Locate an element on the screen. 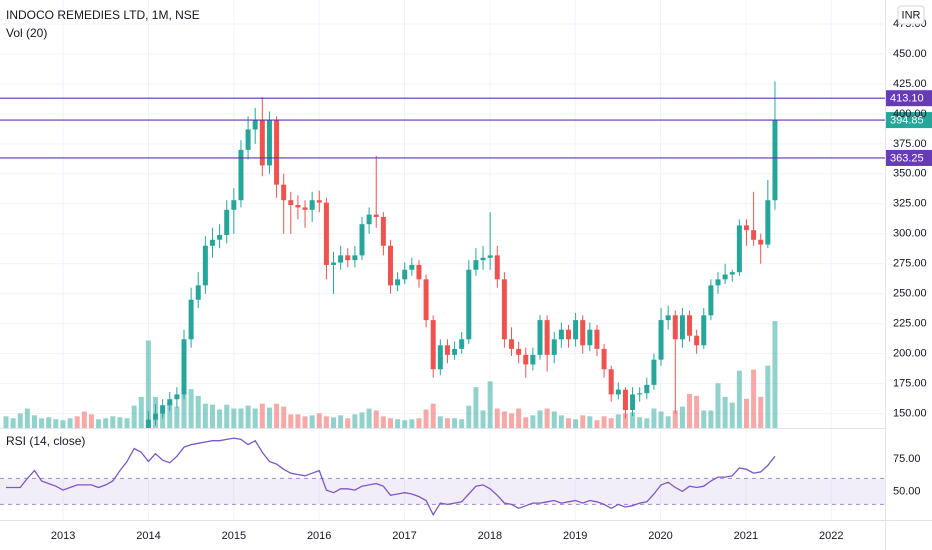  x-tick-label: 2015 is located at coordinates (234, 536).